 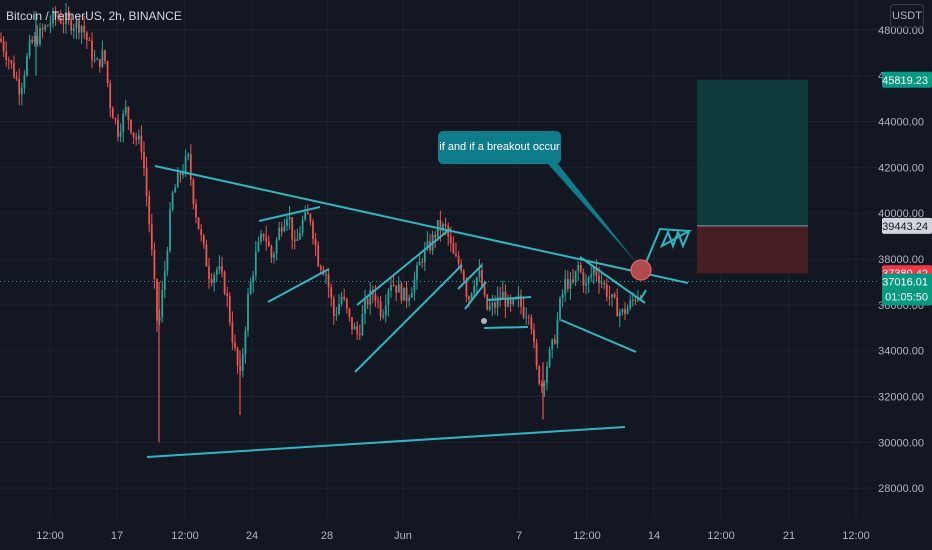 What do you see at coordinates (901, 168) in the screenshot?
I see `price-tick-label: 42000.00` at bounding box center [901, 168].